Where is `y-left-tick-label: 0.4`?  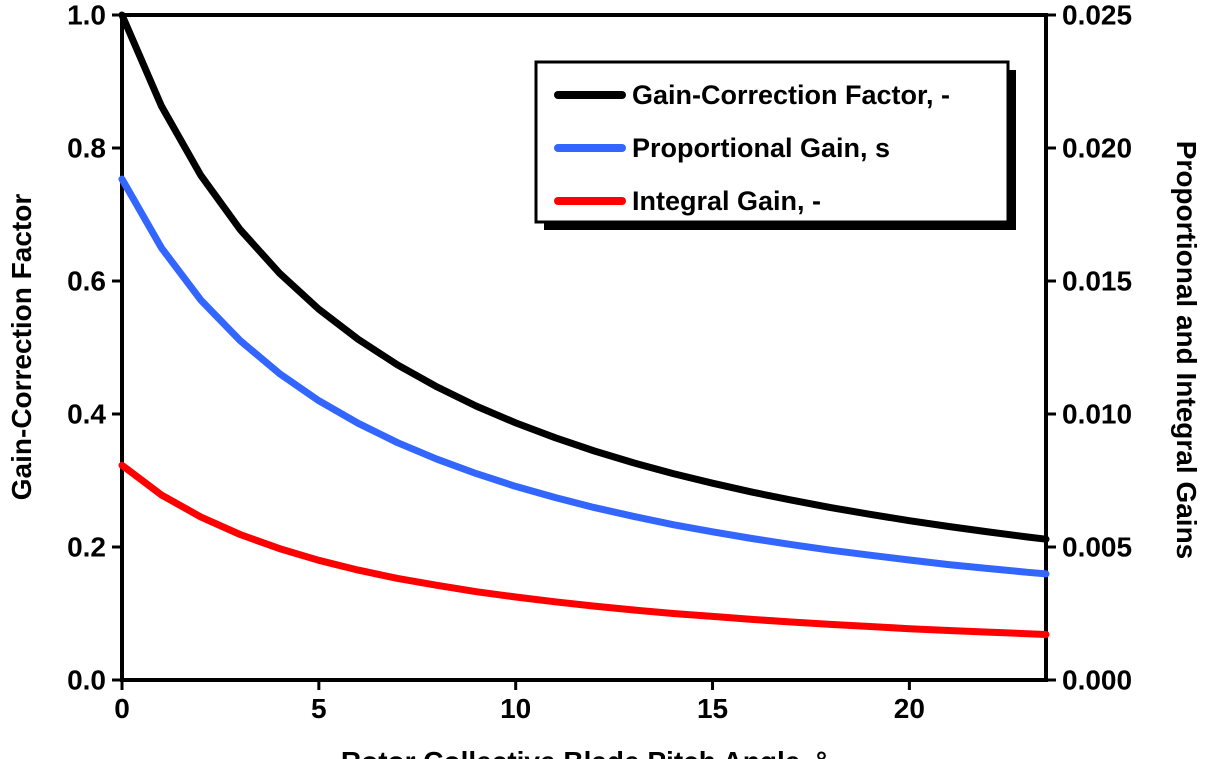 y-left-tick-label: 0.4 is located at coordinates (86, 414).